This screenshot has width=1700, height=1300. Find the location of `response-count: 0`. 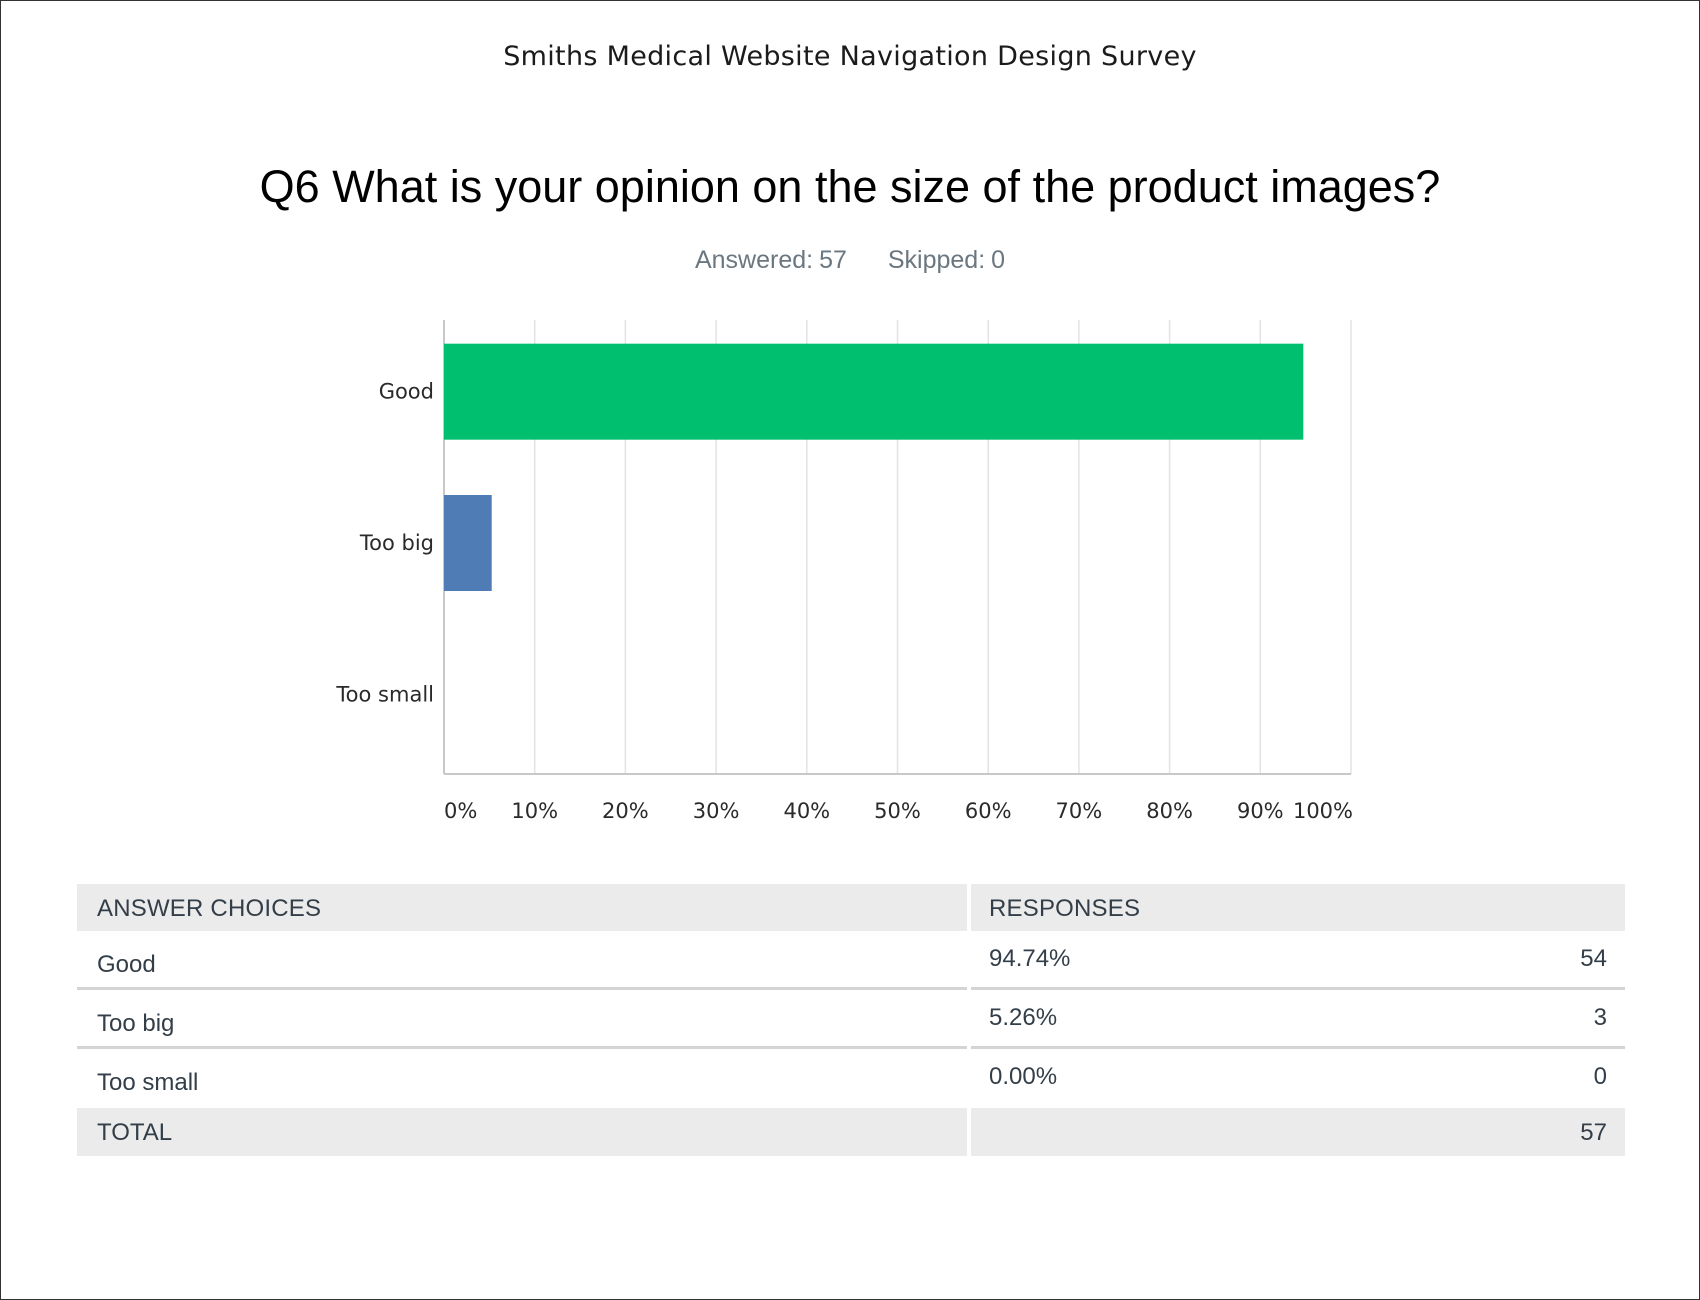

response-count: 0 is located at coordinates (1600, 1076).